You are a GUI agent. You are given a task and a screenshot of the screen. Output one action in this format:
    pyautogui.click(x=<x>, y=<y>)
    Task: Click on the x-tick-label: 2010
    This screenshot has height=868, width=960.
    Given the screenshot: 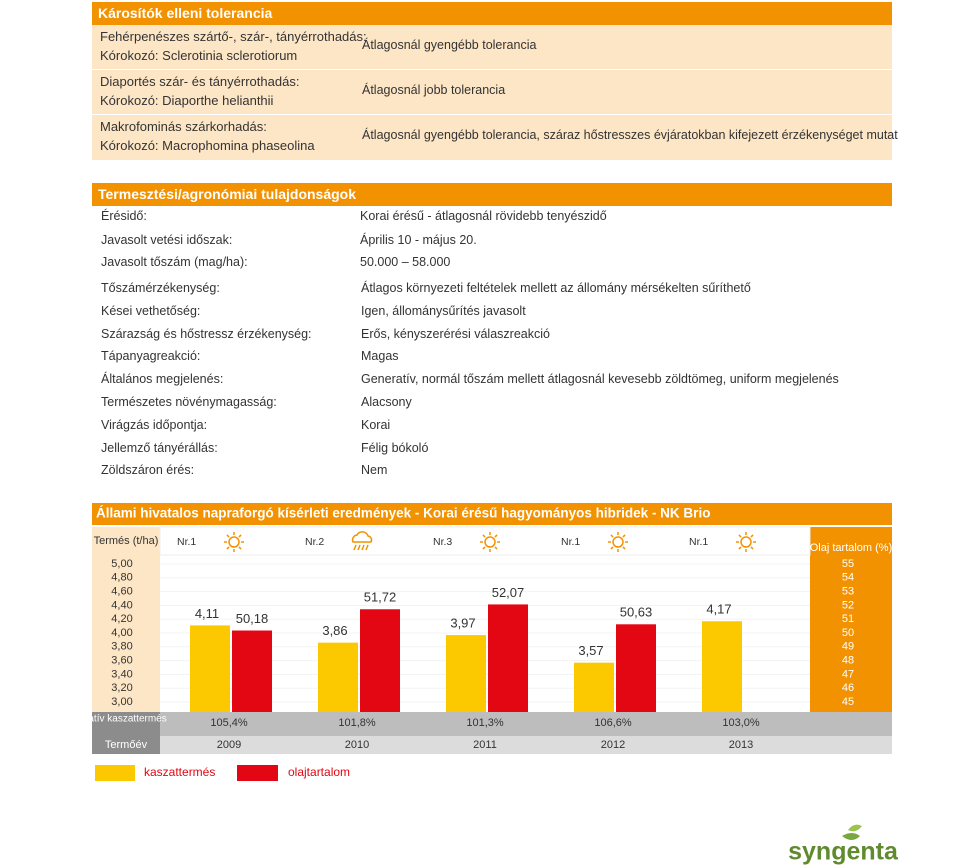 What is the action you would take?
    pyautogui.click(x=357, y=745)
    